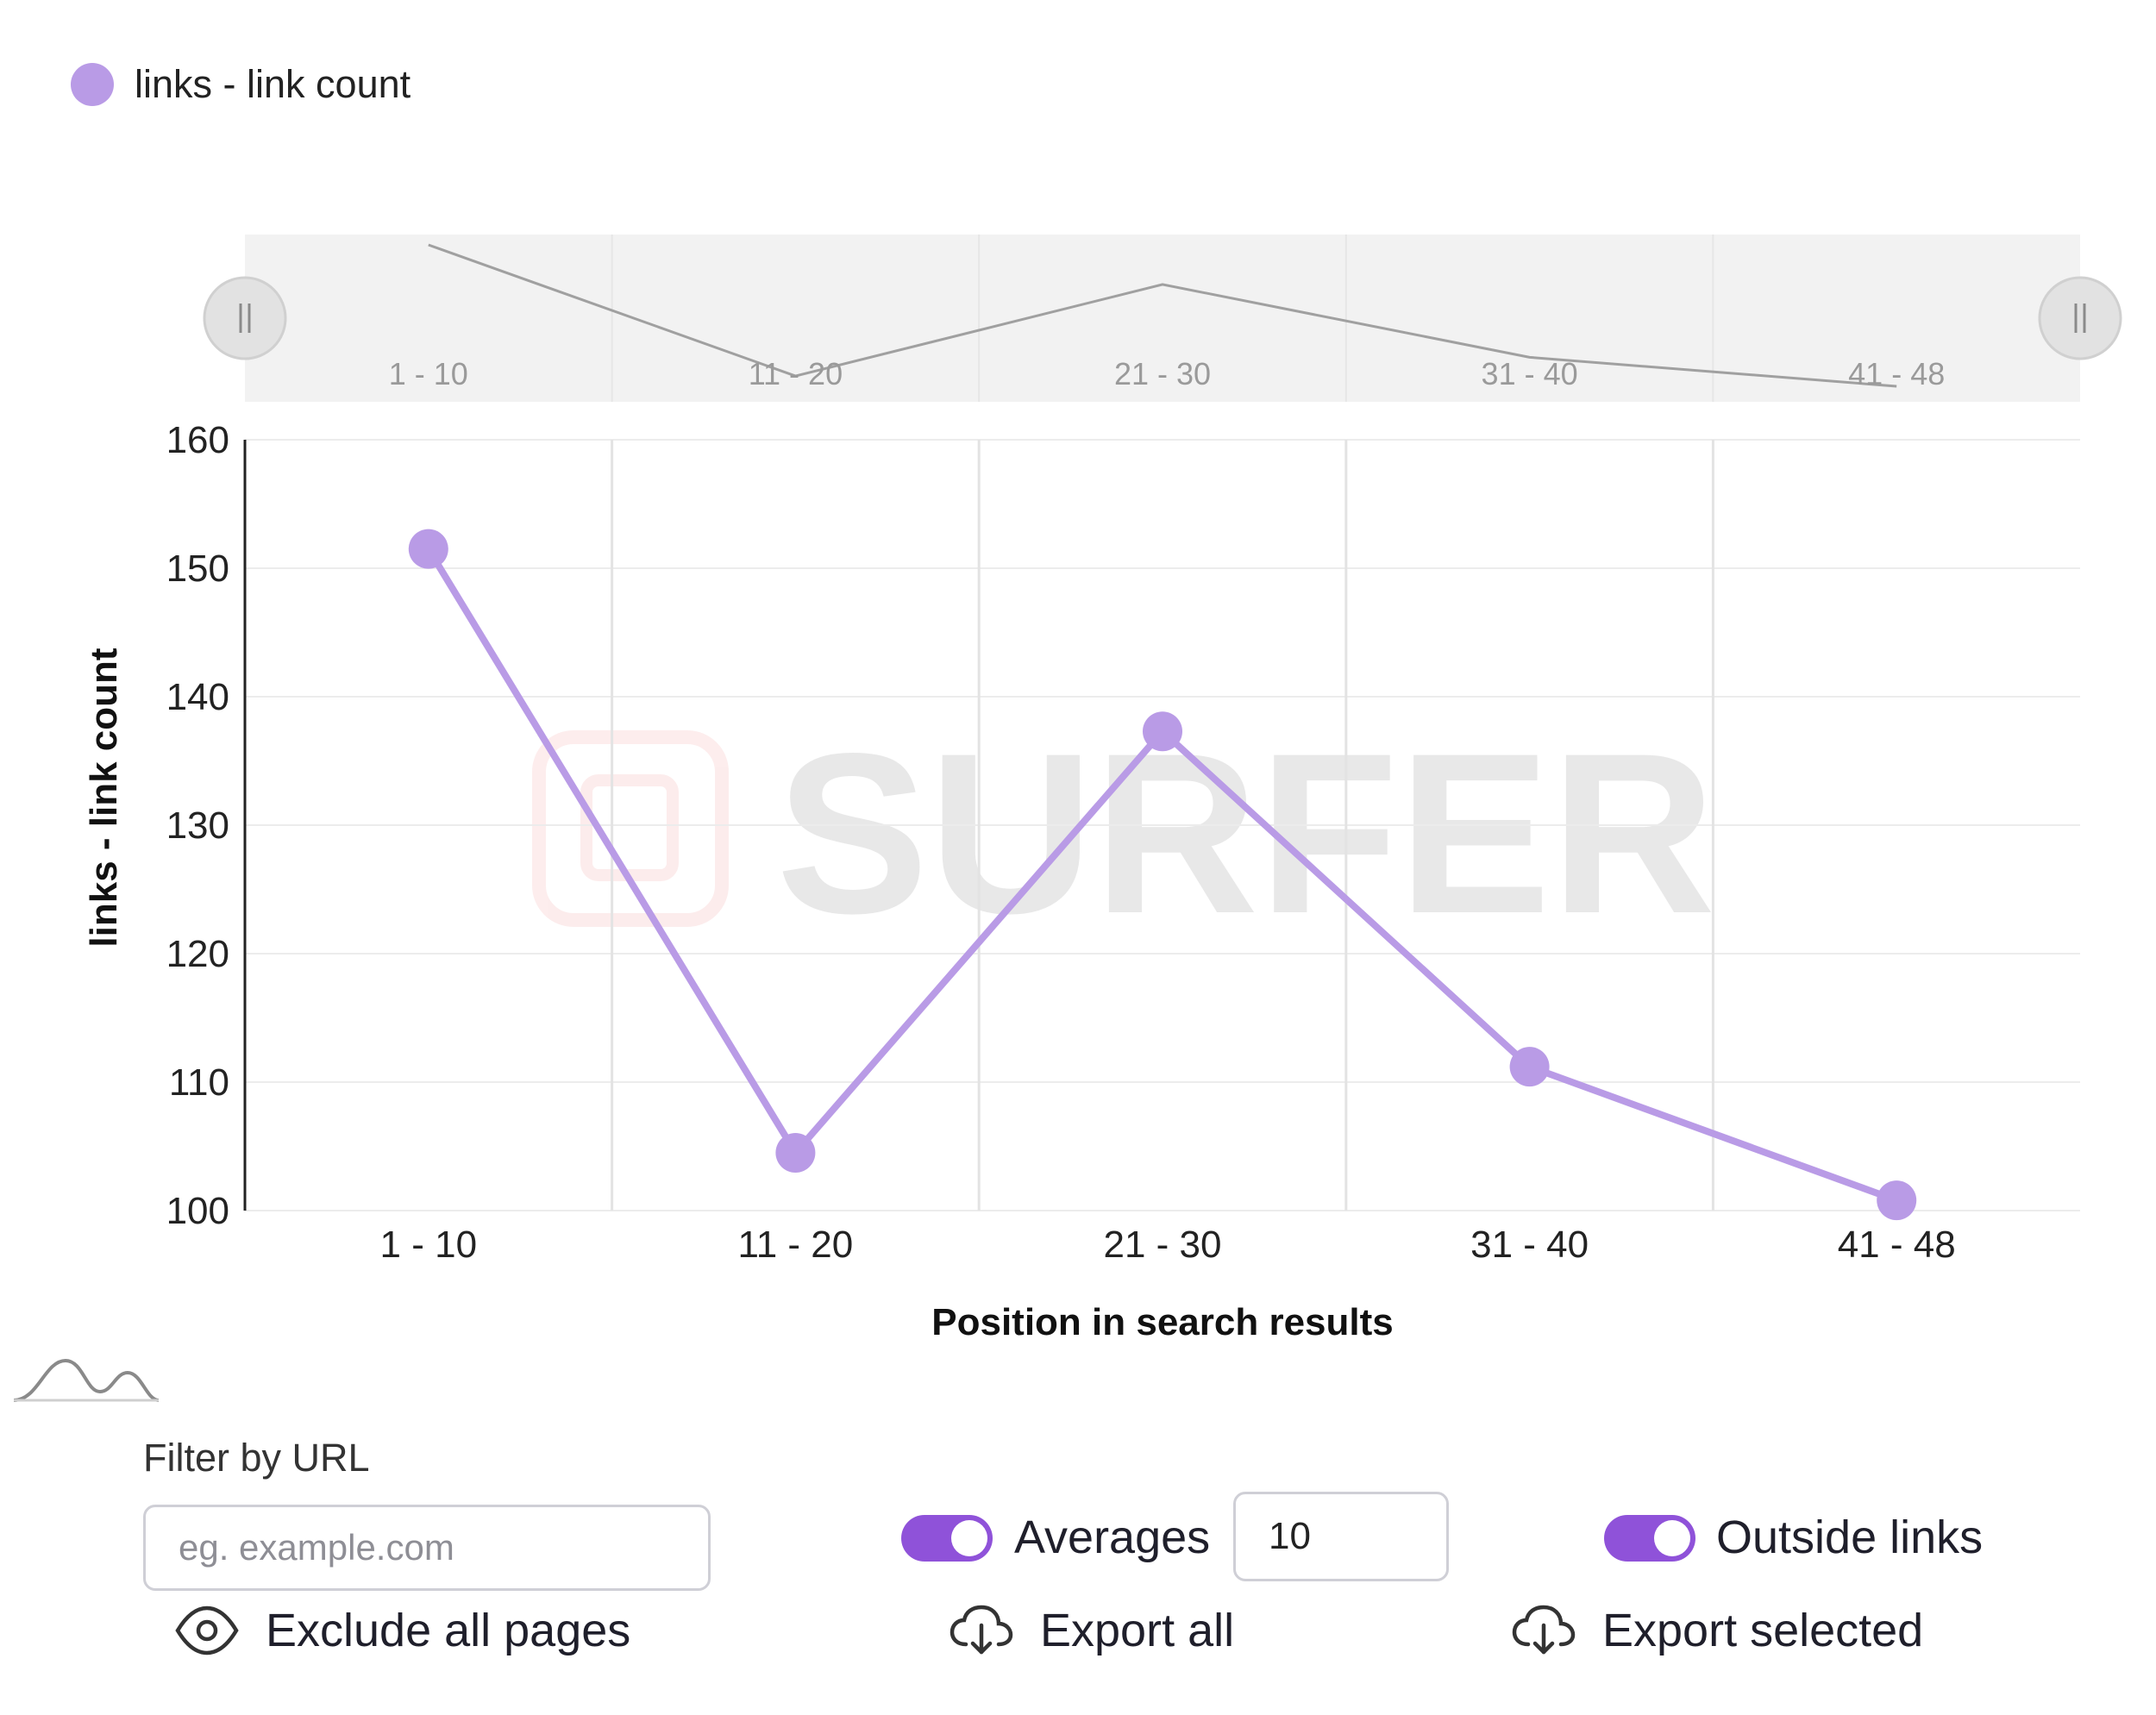 The width and height of the screenshot is (2156, 1715). Describe the element at coordinates (197, 1211) in the screenshot. I see `y-tick-label: 100` at that location.